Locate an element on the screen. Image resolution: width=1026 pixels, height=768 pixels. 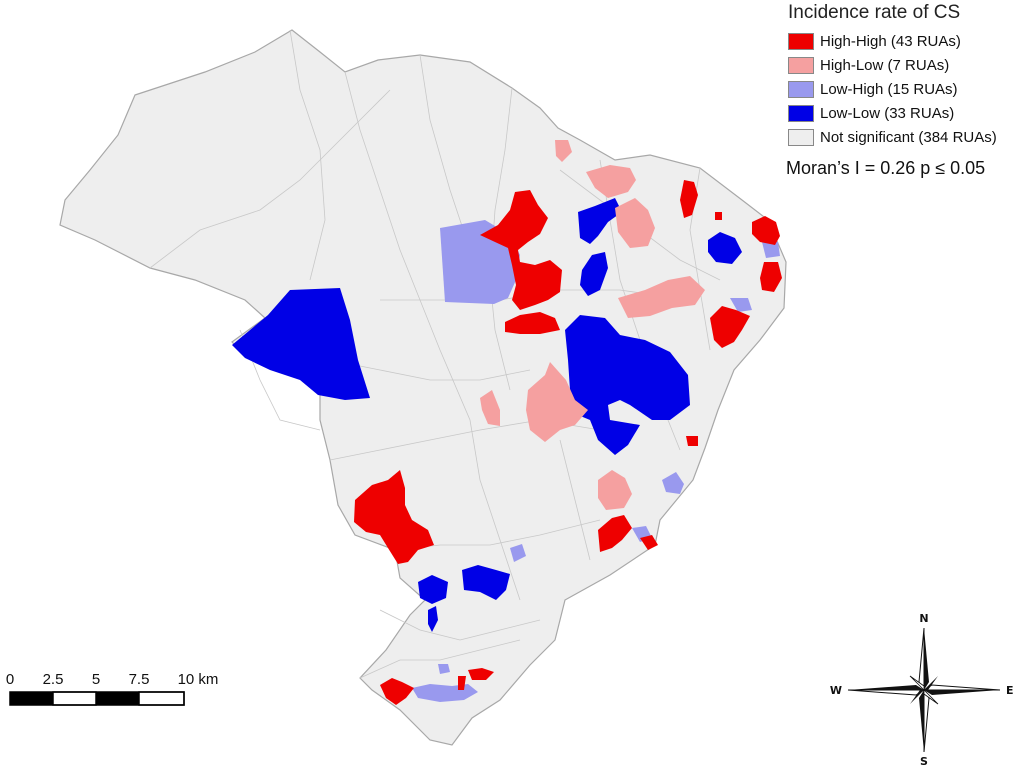
north-arrow: N S E W is located at coordinates (922, 690).